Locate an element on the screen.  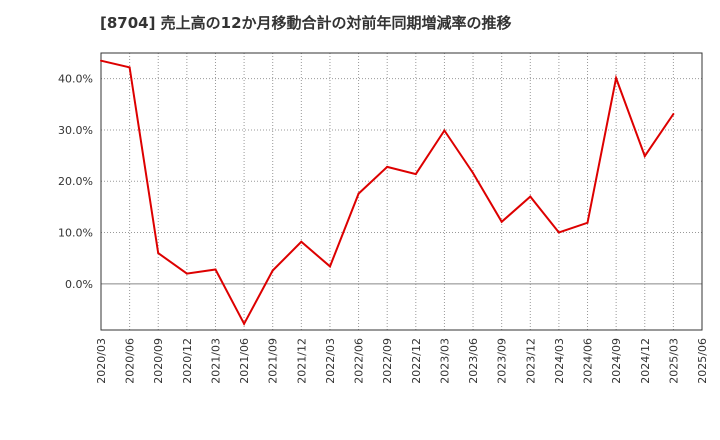
y-tick-label: 0.0% is located at coordinates (79, 284).